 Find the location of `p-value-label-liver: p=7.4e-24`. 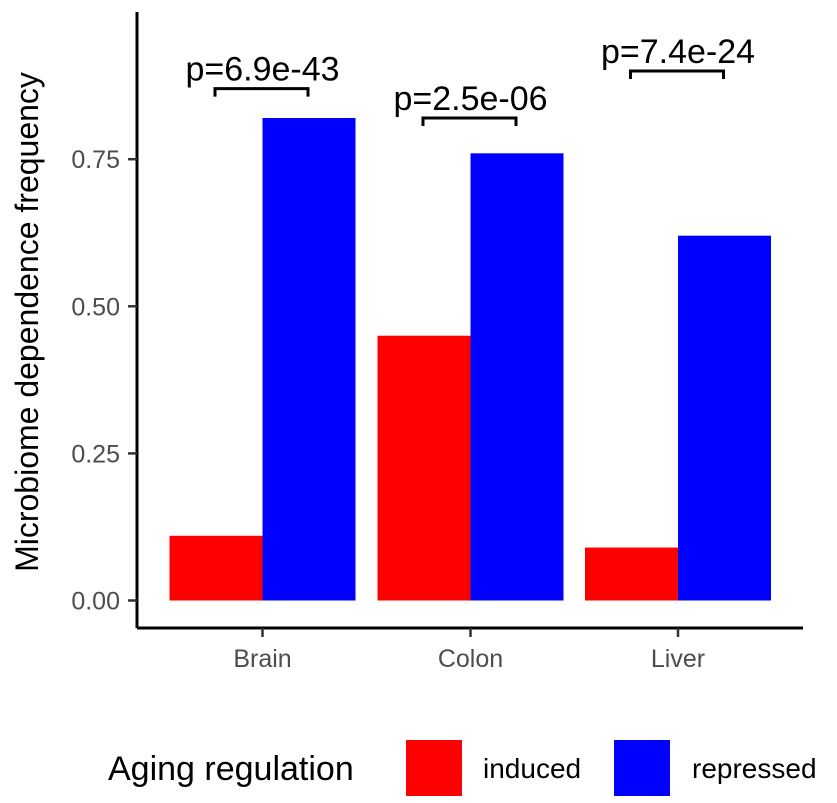

p-value-label-liver: p=7.4e-24 is located at coordinates (678, 52).